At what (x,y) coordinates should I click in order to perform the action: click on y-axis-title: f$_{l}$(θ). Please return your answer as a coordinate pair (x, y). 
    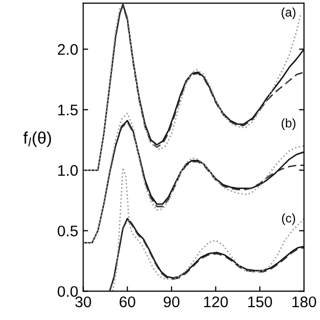
    Looking at the image, I should click on (37, 140).